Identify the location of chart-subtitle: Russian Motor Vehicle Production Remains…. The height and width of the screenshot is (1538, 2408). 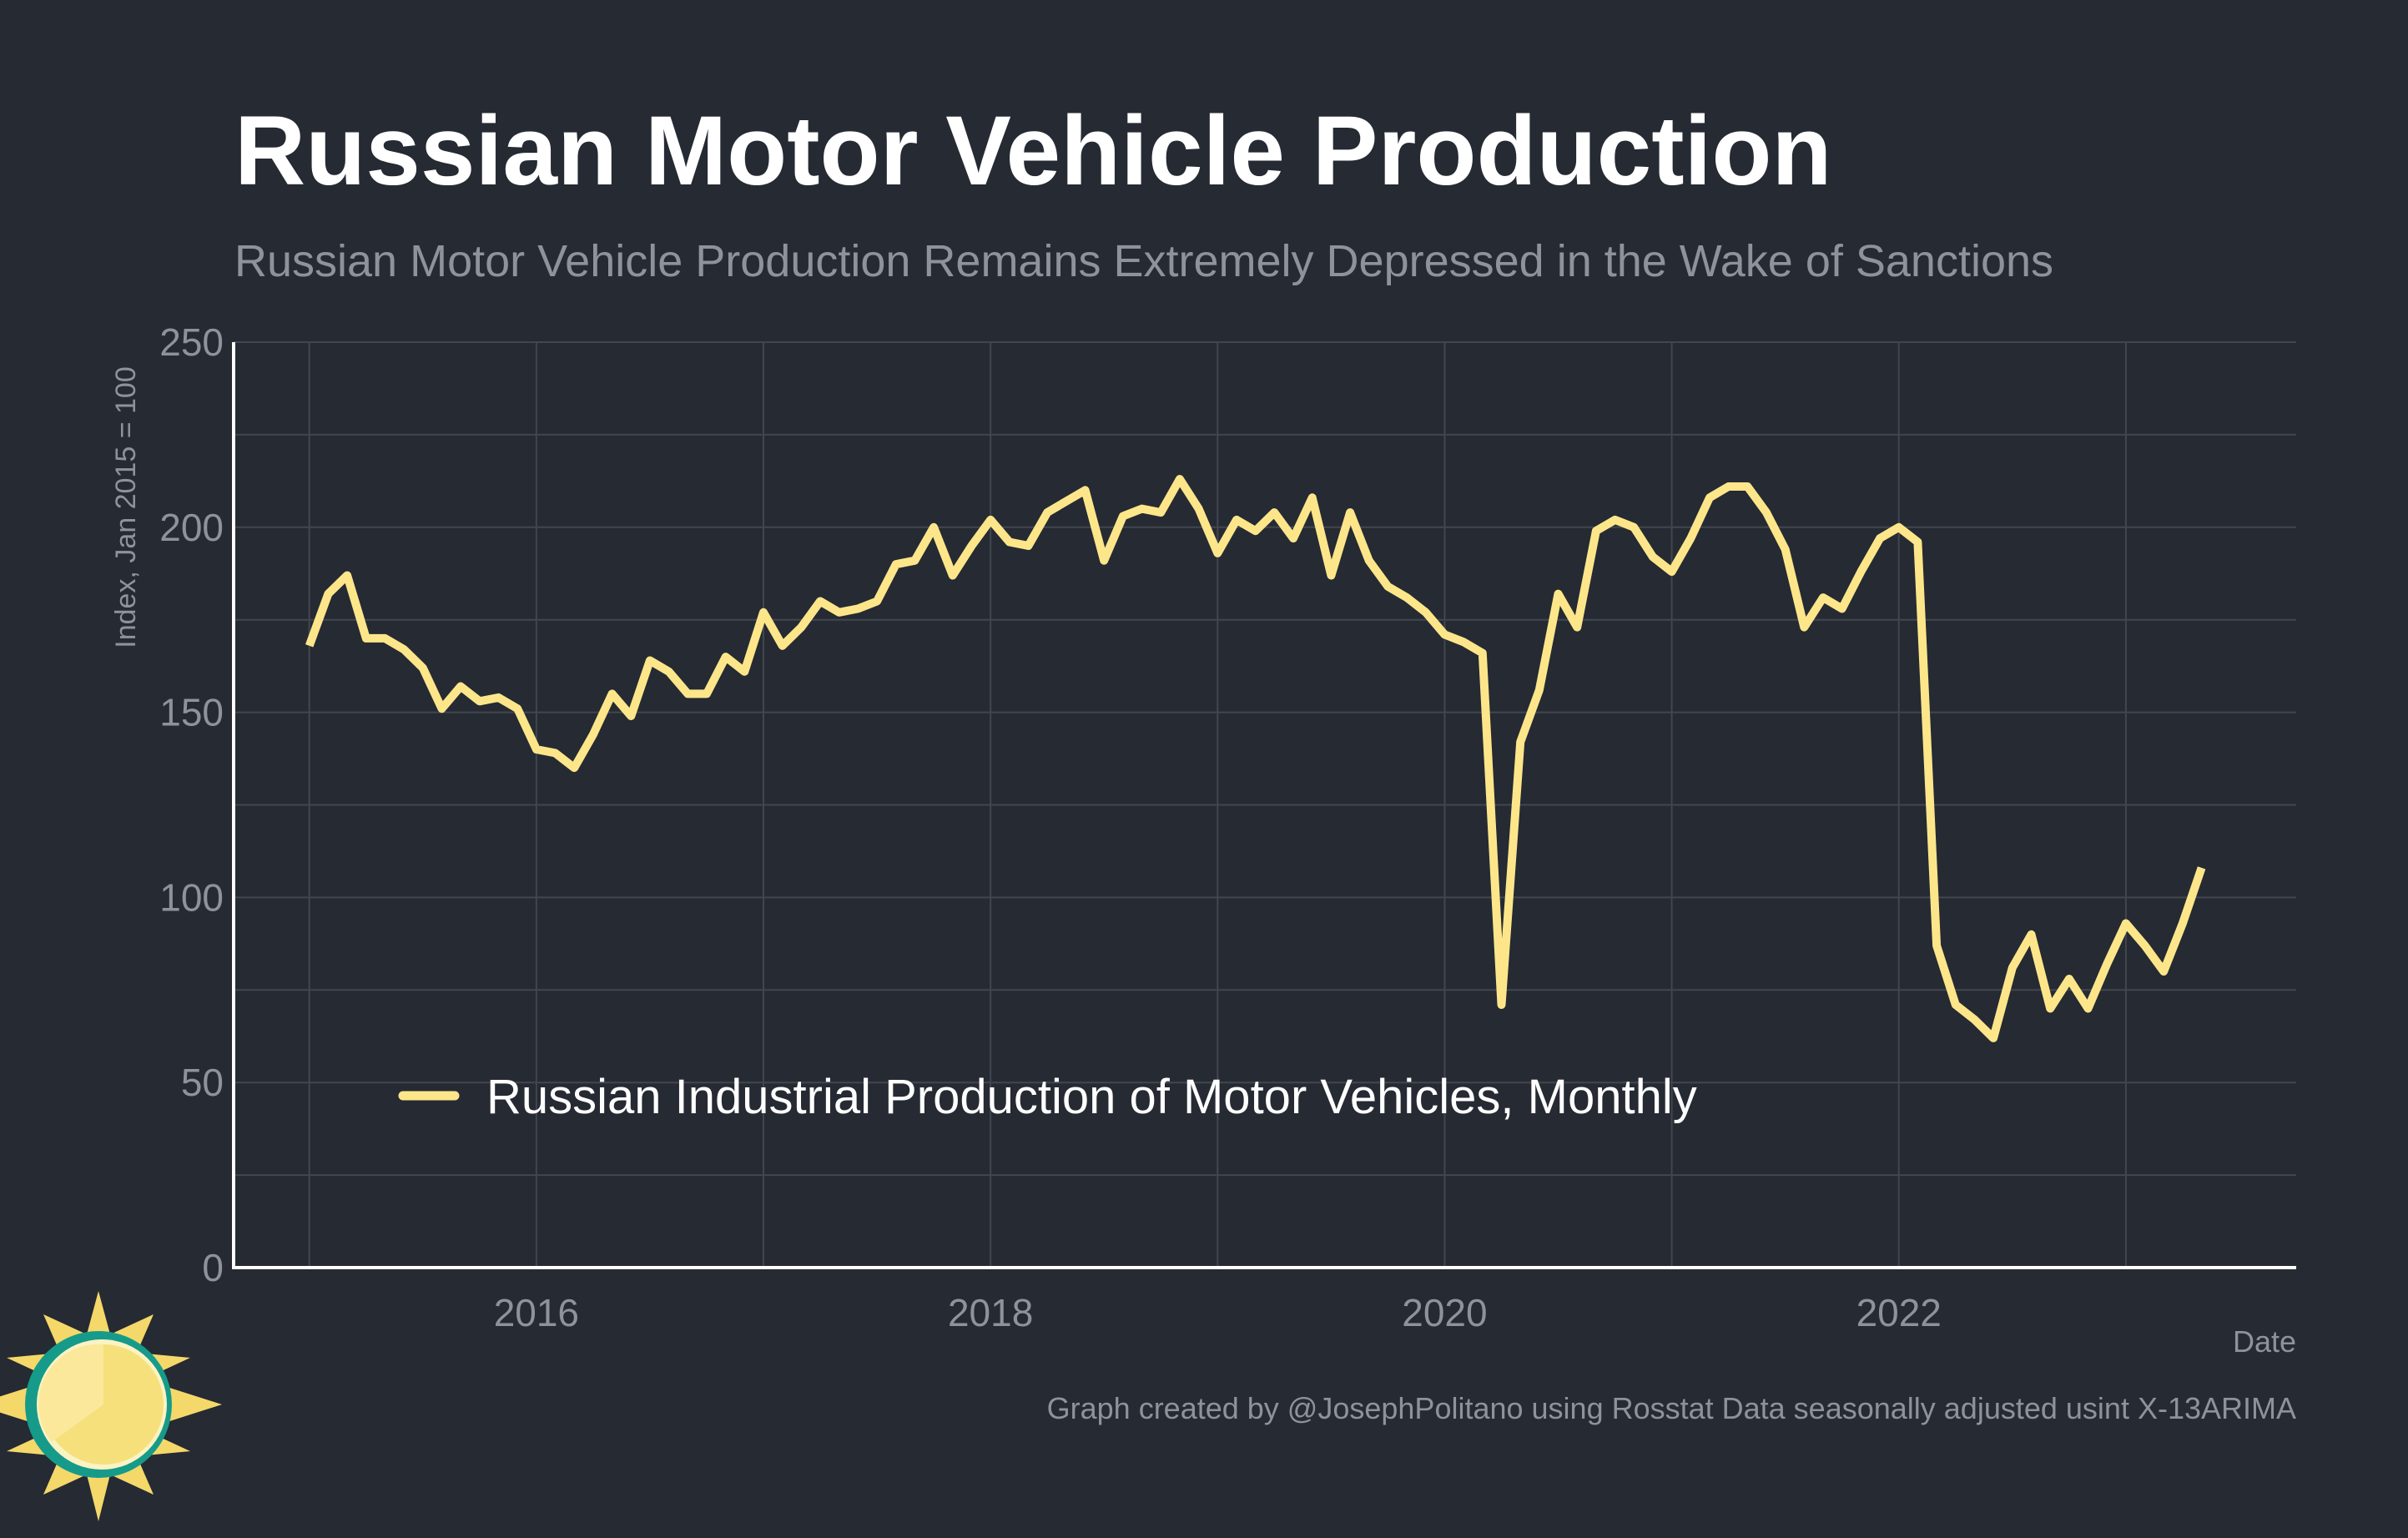
(1143, 261).